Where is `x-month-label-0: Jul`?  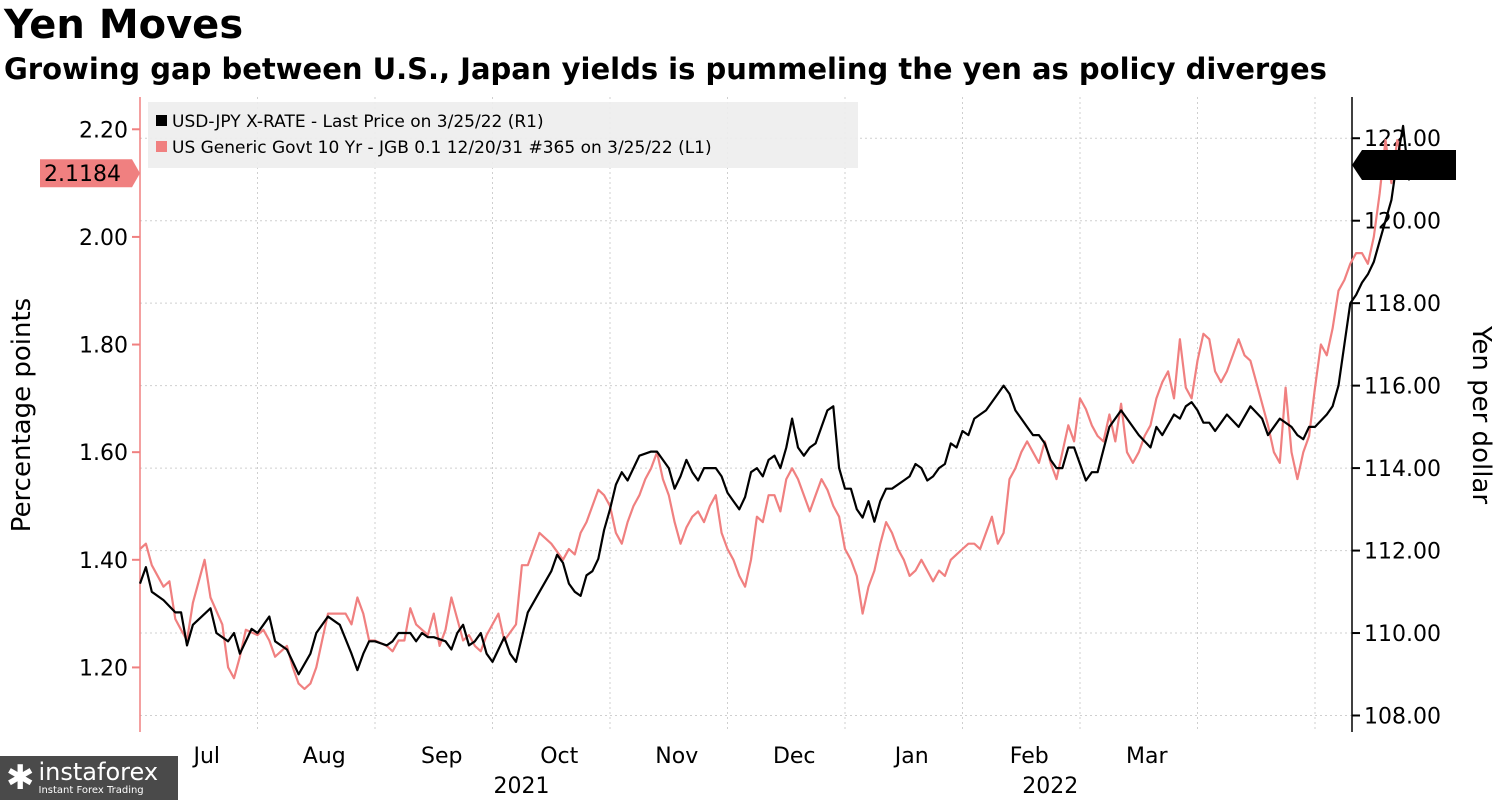 x-month-label-0: Jul is located at coordinates (205, 756).